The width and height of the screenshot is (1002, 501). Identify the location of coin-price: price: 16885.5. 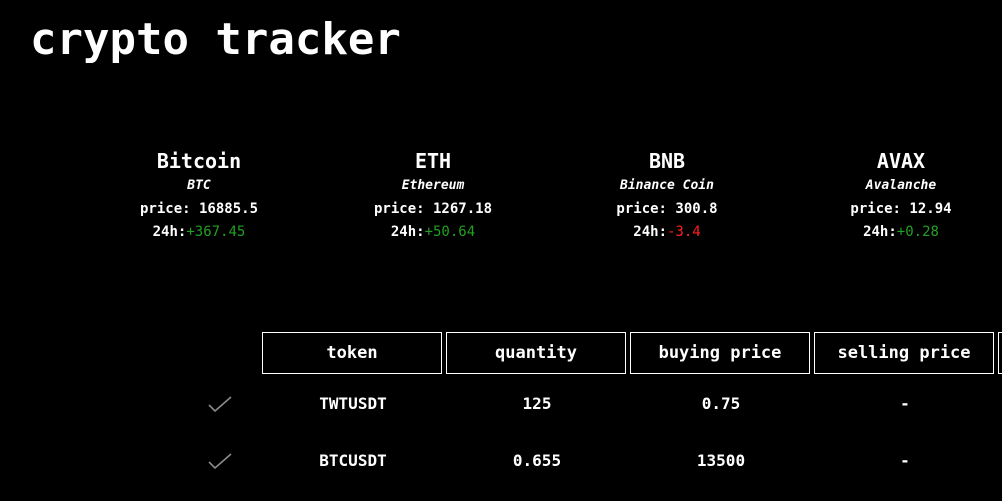
(199, 209).